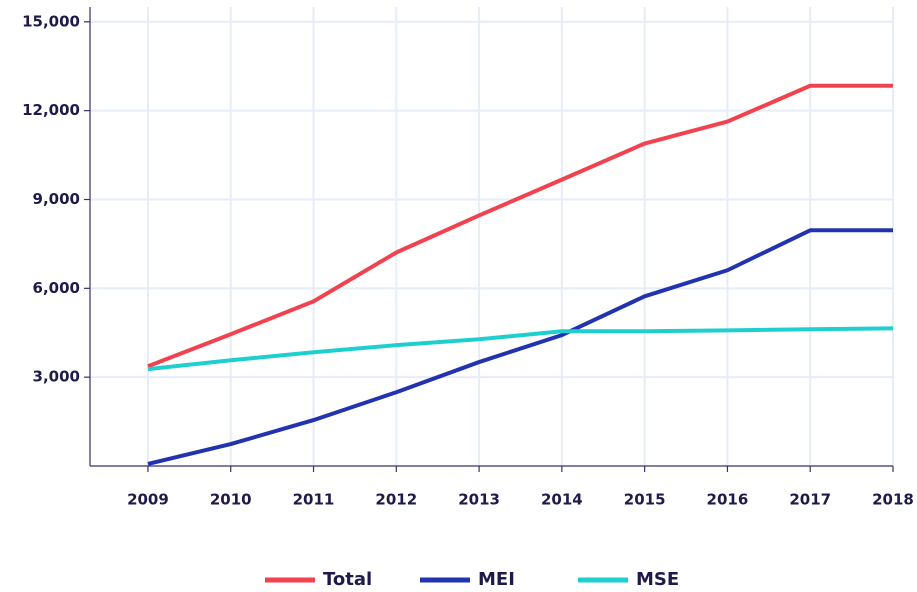  What do you see at coordinates (231, 500) in the screenshot?
I see `x-tick-label: 2010` at bounding box center [231, 500].